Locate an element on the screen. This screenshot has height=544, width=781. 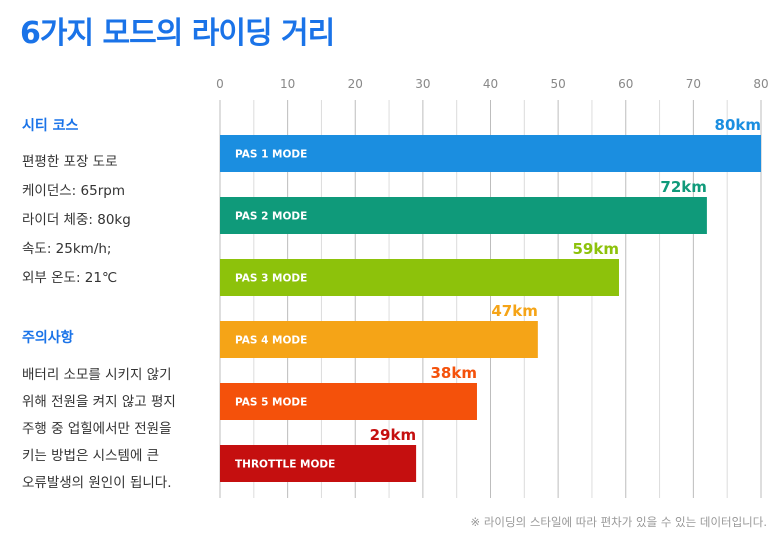
spec-line: 속도: 25km/h; is located at coordinates (67, 249).